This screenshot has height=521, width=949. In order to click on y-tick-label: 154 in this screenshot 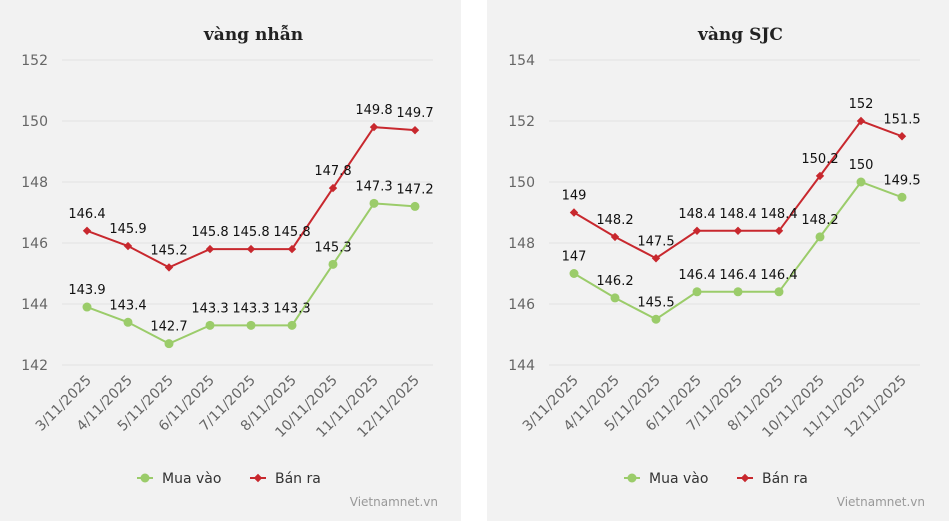, I will do `click(521, 61)`.